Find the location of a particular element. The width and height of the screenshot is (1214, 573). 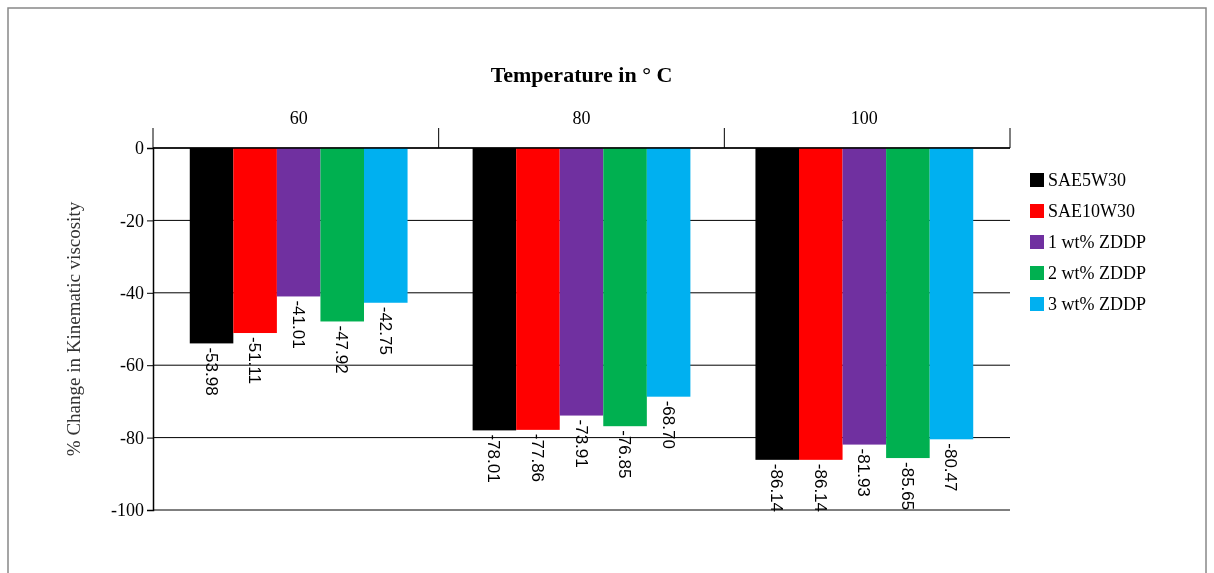

data-label: -41.01 is located at coordinates (298, 324).